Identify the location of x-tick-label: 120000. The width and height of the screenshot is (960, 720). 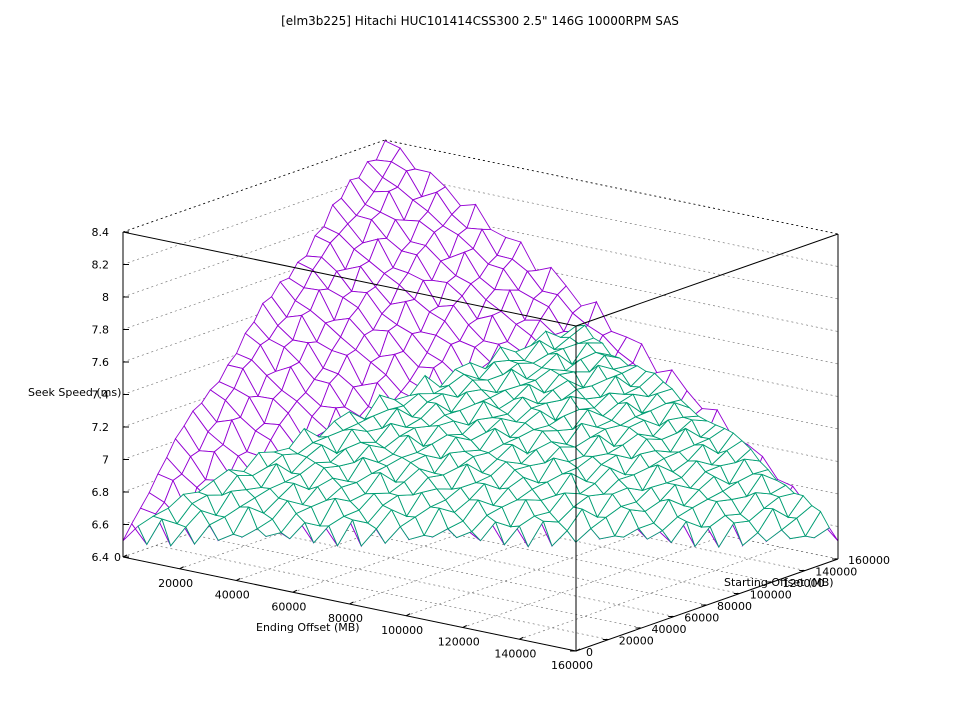
(459, 642).